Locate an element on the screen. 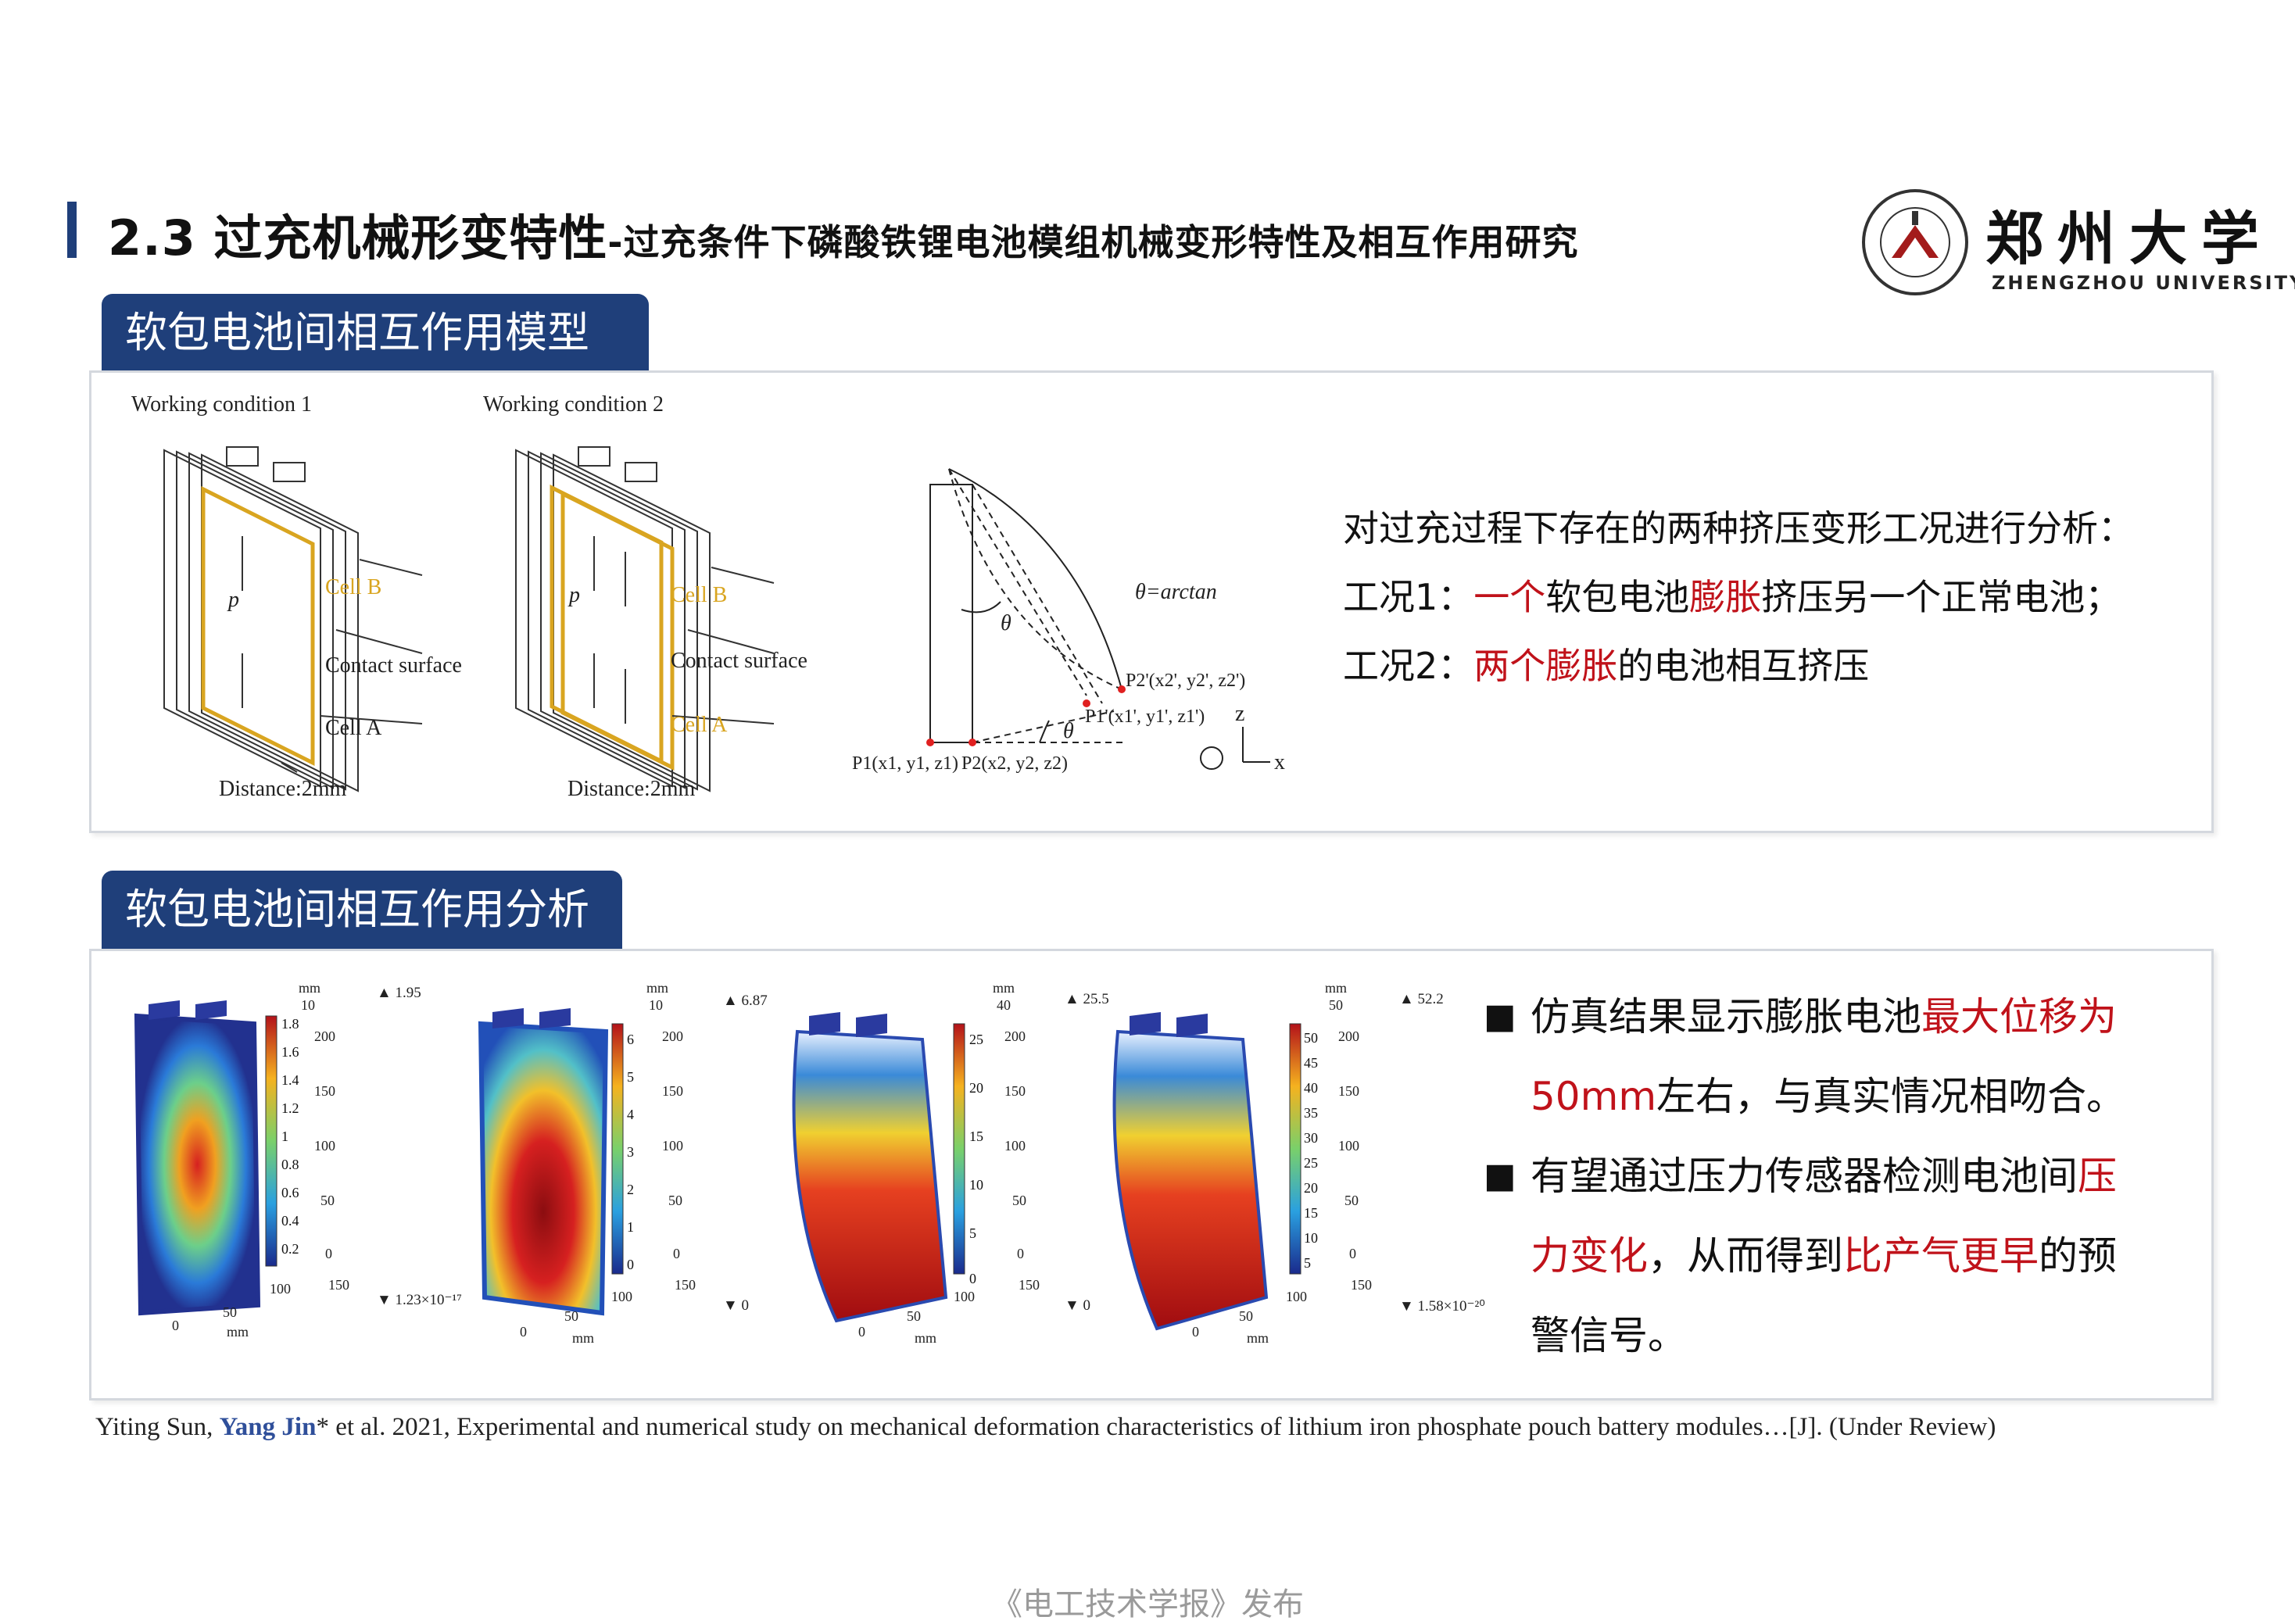 The image size is (2295, 1624). wc2-cells-diagram is located at coordinates (645, 619).